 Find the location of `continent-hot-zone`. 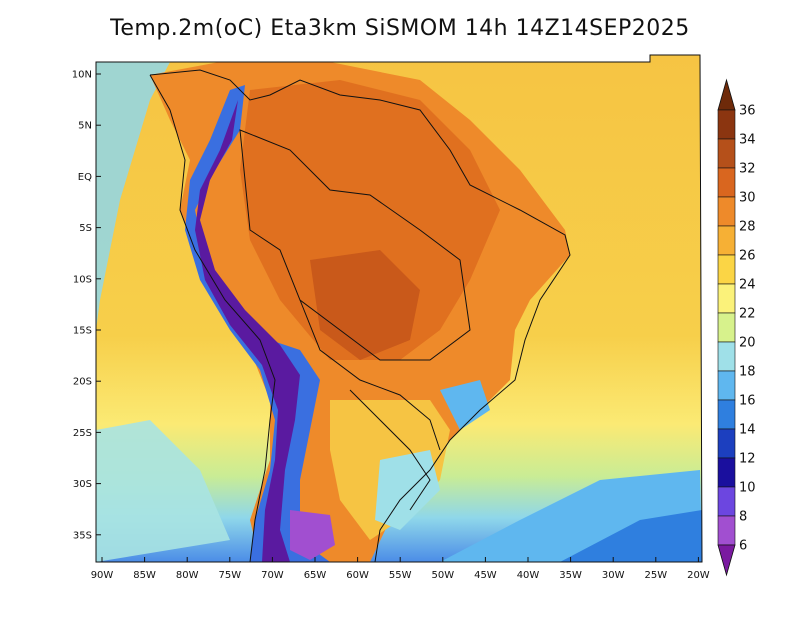

continent-hot-zone is located at coordinates (370, 220).